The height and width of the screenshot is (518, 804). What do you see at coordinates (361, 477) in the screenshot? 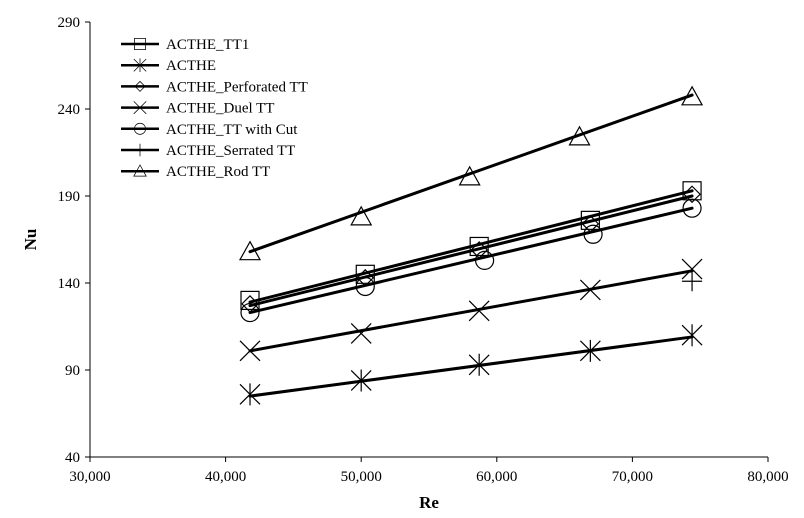
I see `x-tick-label: 50,000` at bounding box center [361, 477].